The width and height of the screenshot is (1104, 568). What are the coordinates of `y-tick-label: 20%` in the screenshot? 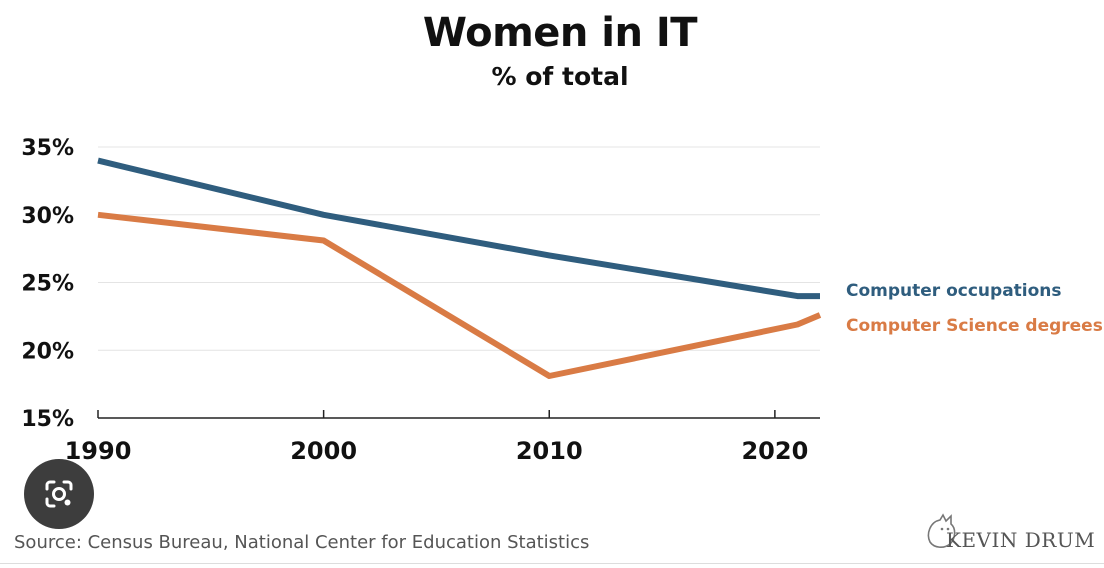 It's located at (47, 351).